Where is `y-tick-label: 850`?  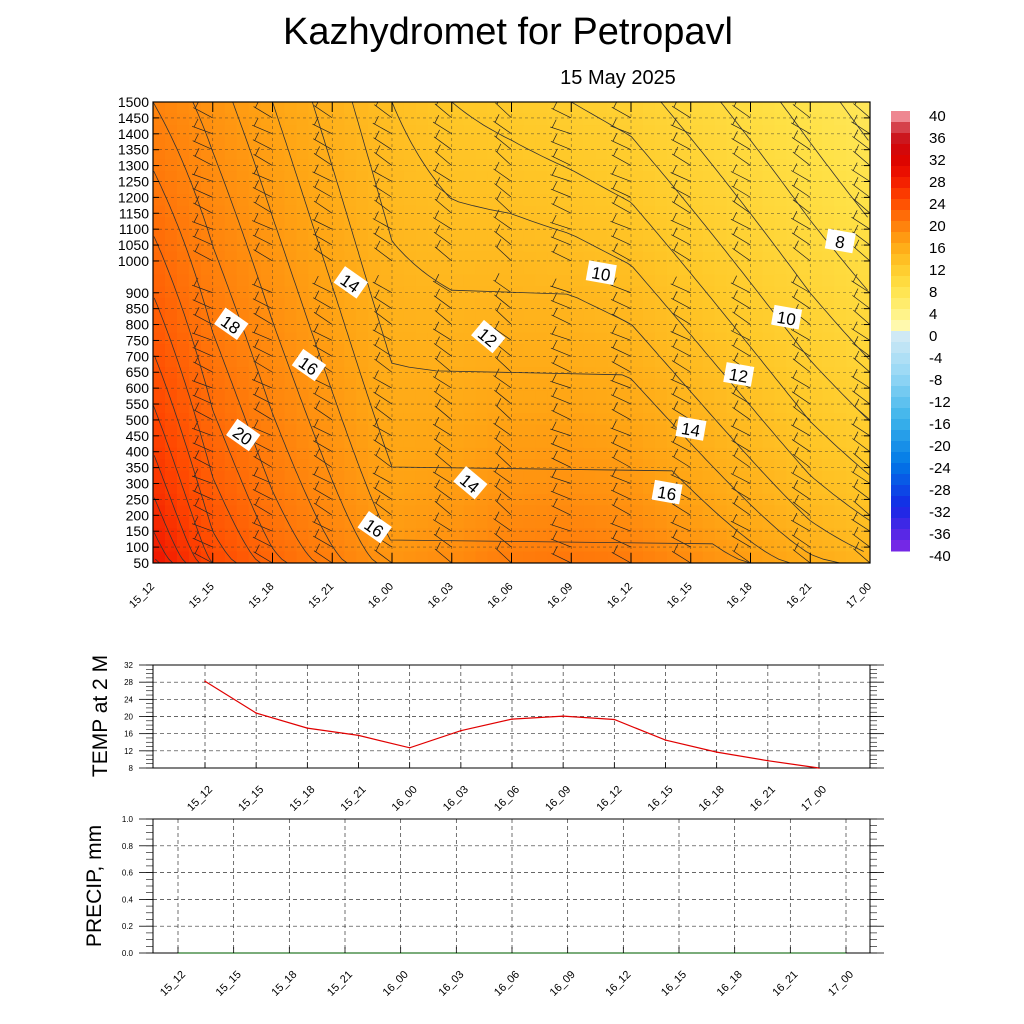 y-tick-label: 850 is located at coordinates (138, 309).